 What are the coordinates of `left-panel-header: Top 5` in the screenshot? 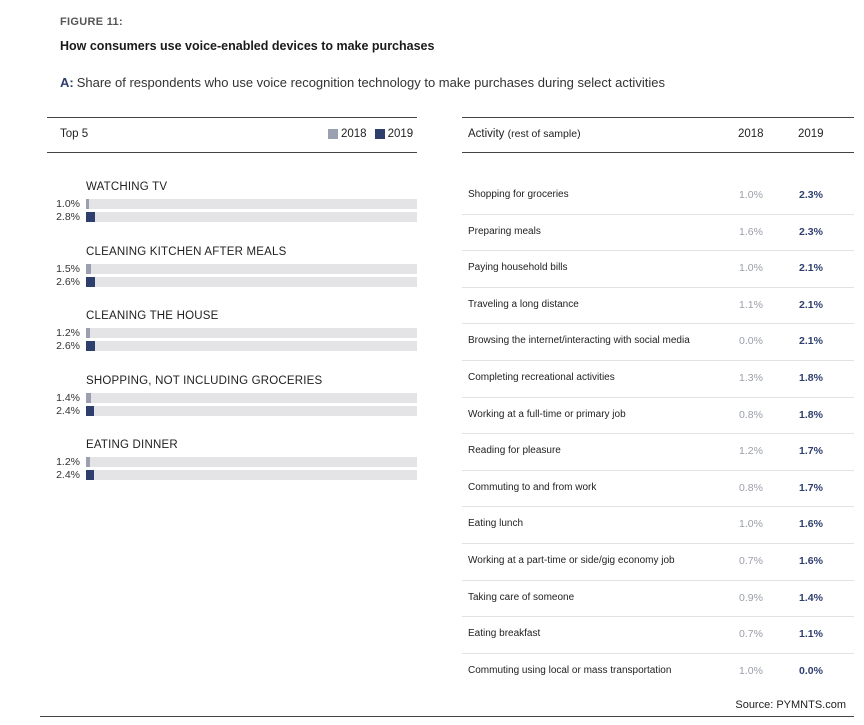 It's located at (74, 134).